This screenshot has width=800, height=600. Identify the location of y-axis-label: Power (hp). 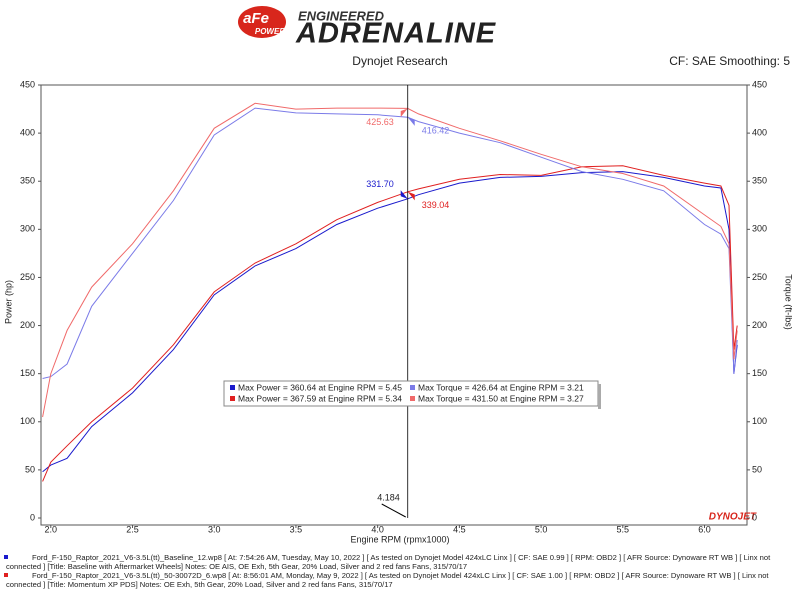
(8, 302).